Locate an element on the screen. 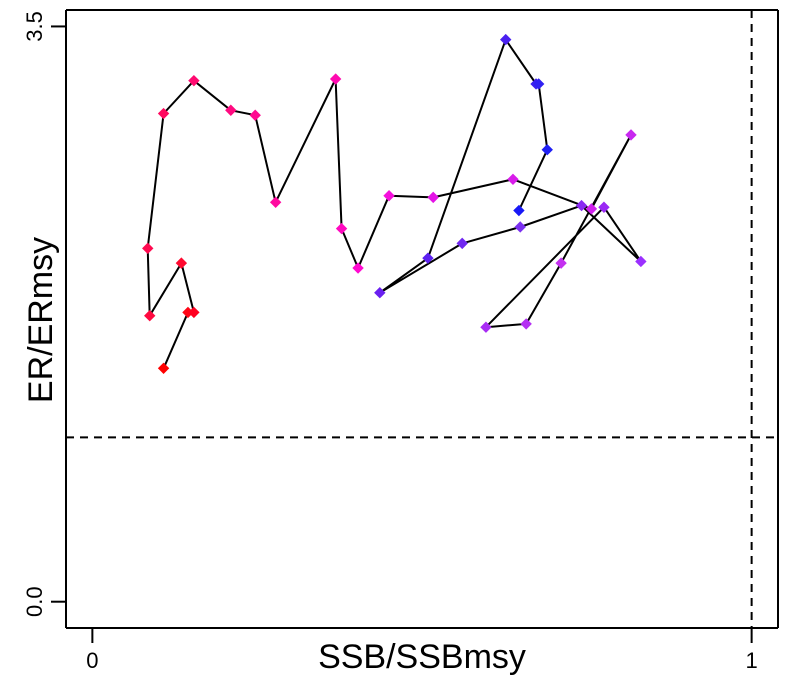  y-axis-label: ER/ERmsy is located at coordinates (41, 320).